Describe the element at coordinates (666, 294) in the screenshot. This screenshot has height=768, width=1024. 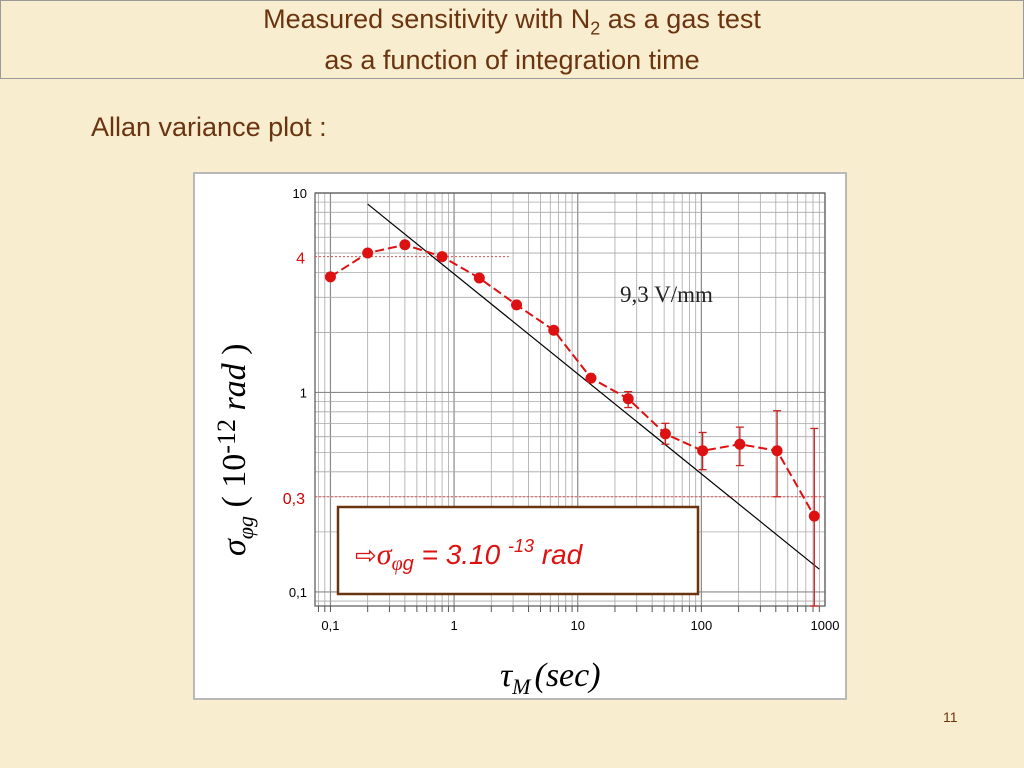
I see `field-annotation: 9,3 V/mm` at that location.